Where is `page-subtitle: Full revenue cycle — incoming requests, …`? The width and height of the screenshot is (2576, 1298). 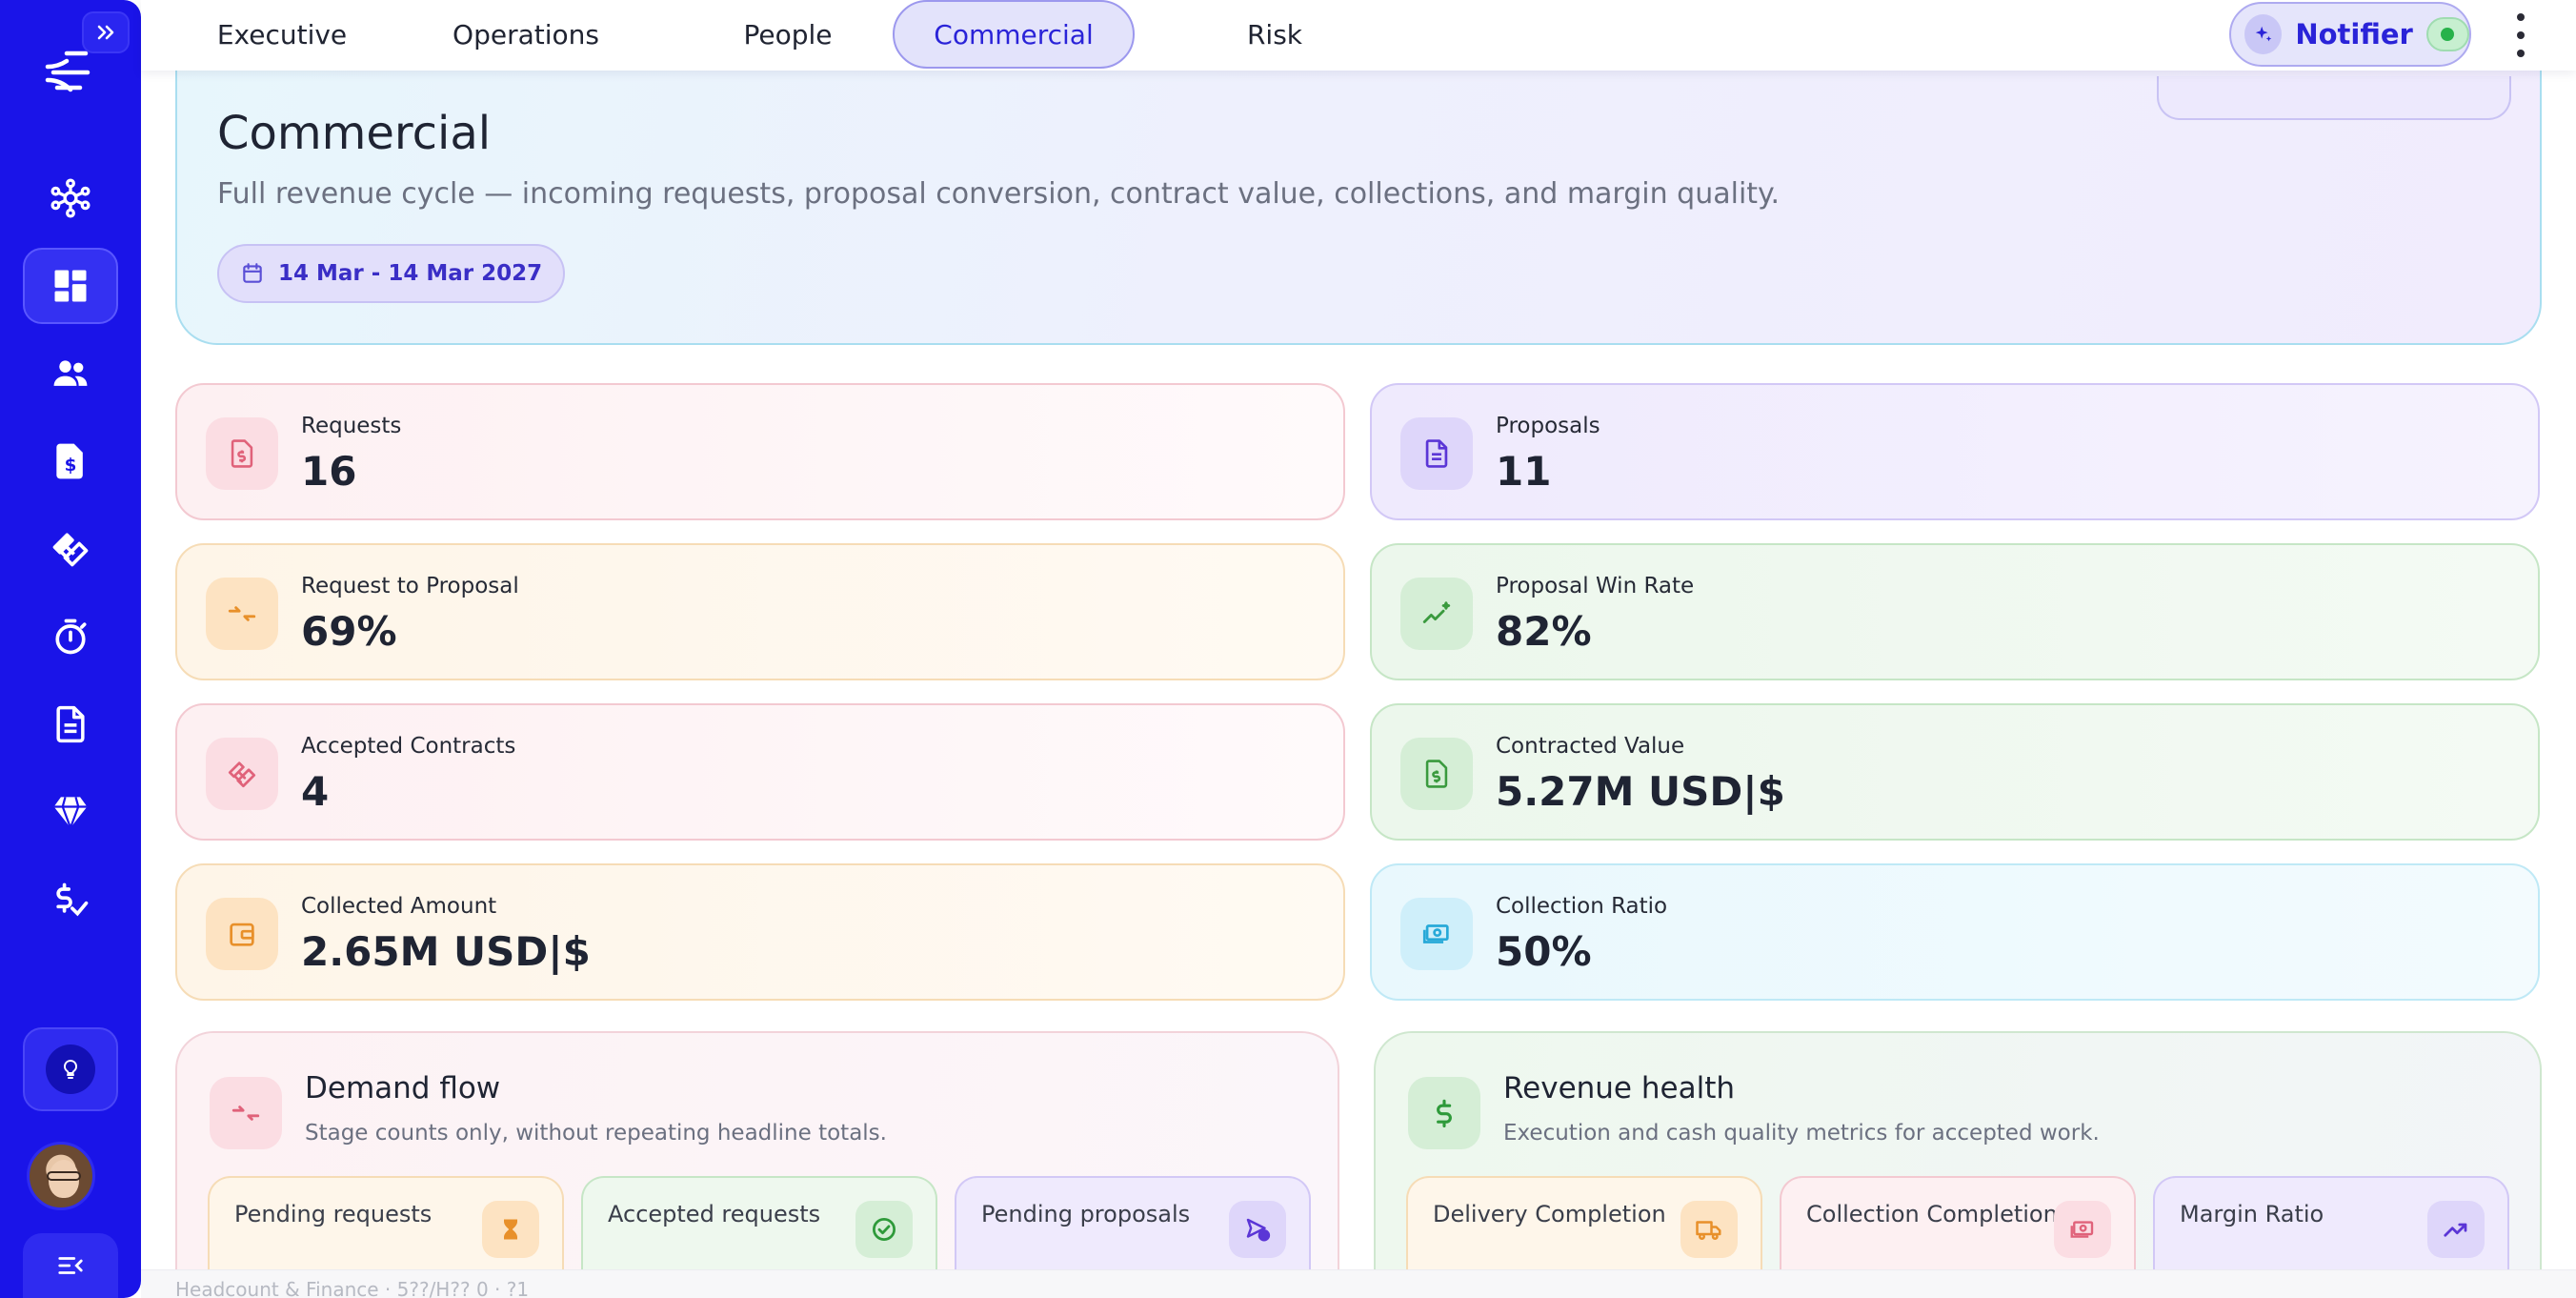 page-subtitle: Full revenue cycle — incoming requests, … is located at coordinates (999, 194).